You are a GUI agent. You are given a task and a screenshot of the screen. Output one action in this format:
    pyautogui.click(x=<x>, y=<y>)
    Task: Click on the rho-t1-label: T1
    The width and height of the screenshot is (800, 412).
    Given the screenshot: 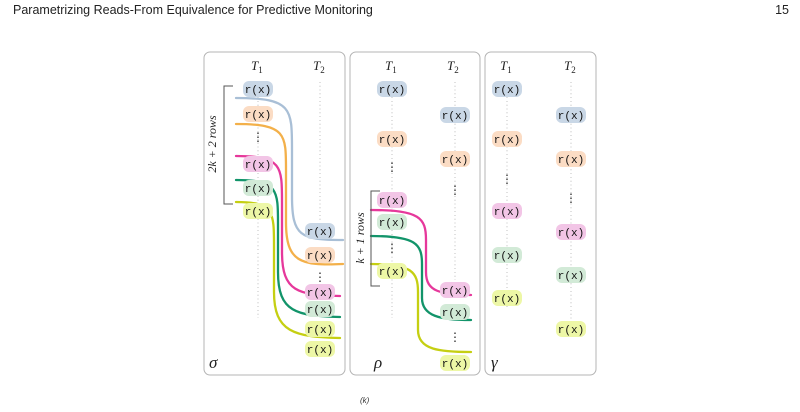 What is the action you would take?
    pyautogui.click(x=391, y=66)
    